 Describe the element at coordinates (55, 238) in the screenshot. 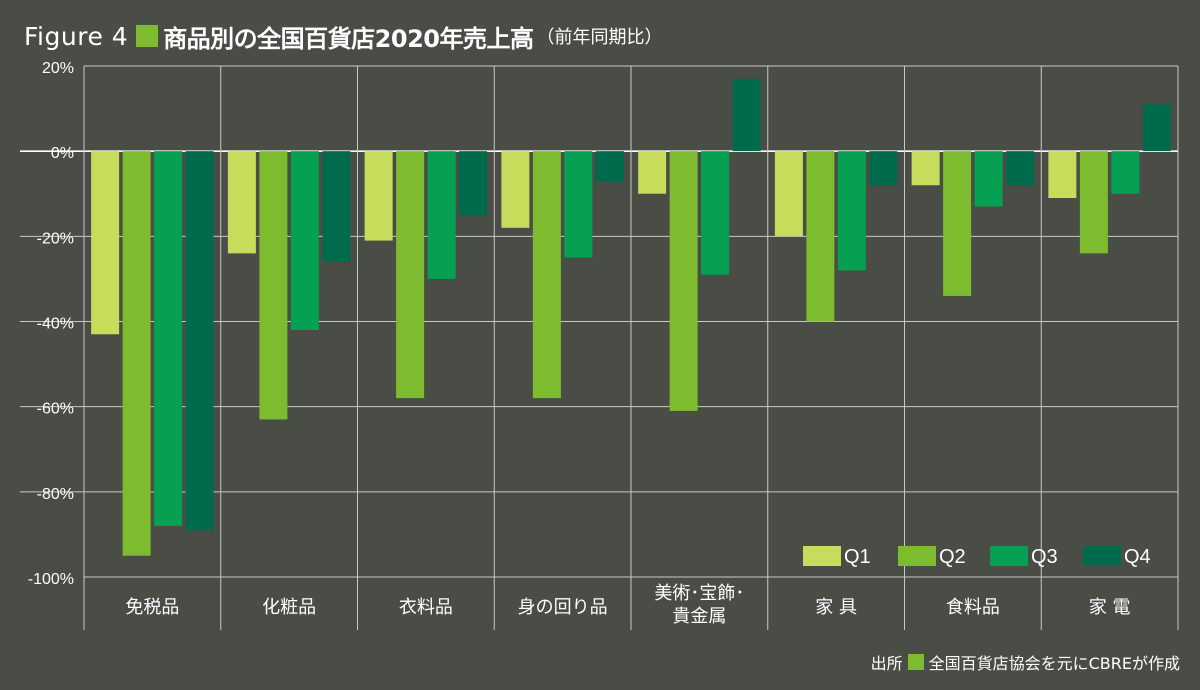

I see `y-tick-label: -20%` at that location.